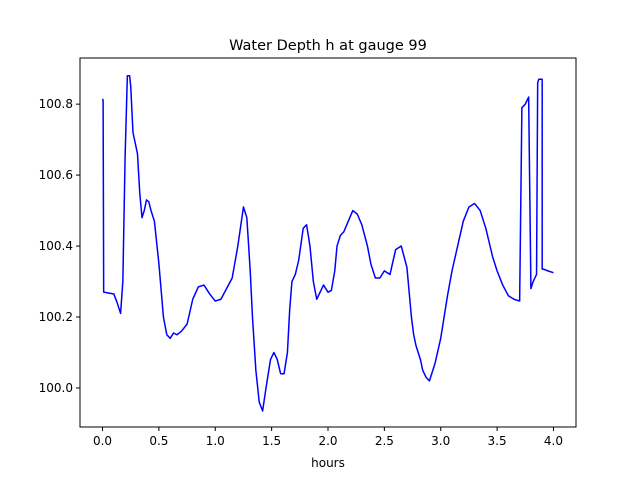 The image size is (640, 480). I want to click on y-tick-label: 100.8, so click(56, 104).